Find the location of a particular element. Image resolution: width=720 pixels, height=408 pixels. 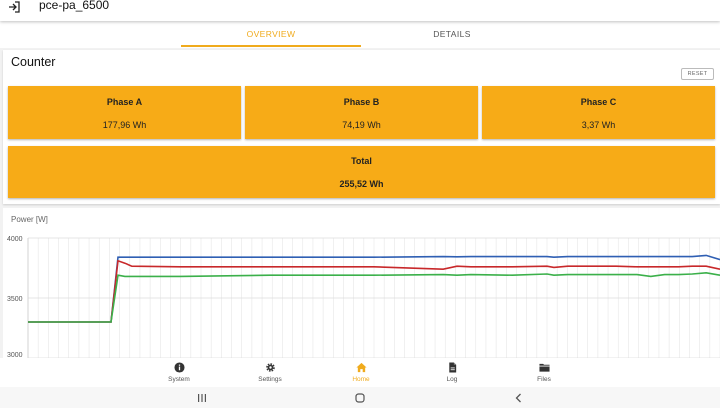

nav-files-label: Files is located at coordinates (544, 379).